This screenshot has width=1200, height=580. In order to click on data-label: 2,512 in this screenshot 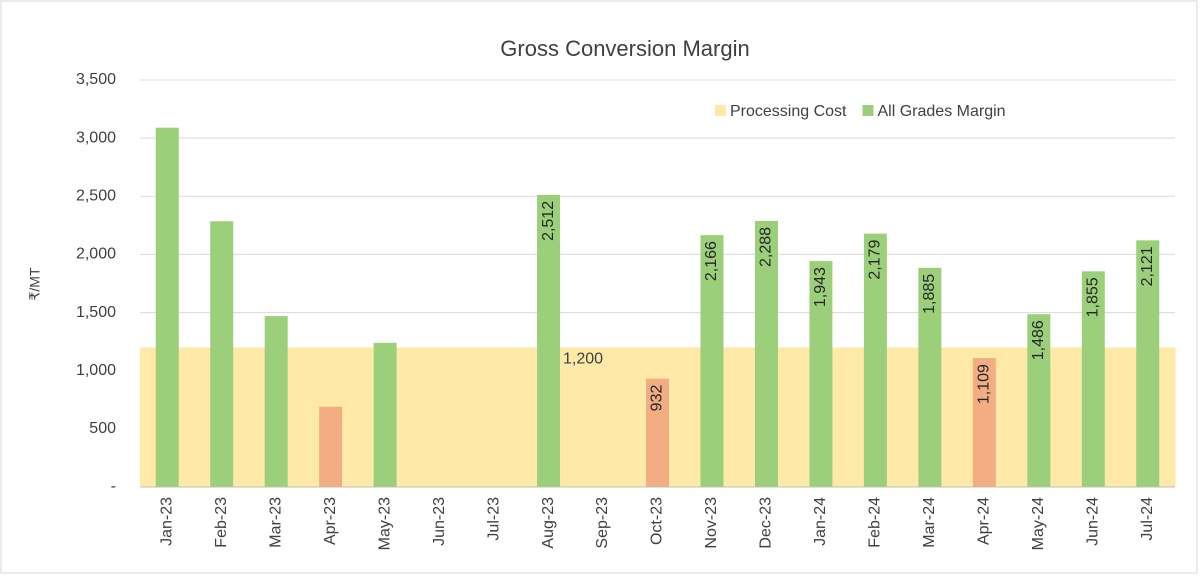, I will do `click(548, 221)`.